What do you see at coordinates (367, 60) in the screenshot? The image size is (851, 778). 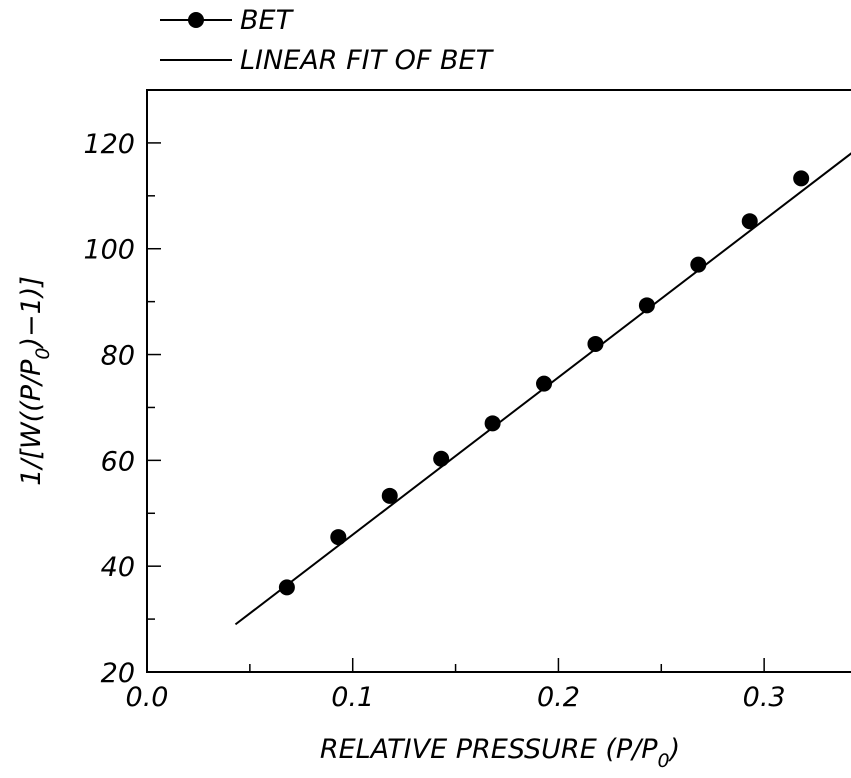 I see `legend-fit-label: LINEAR FIT OF BET` at bounding box center [367, 60].